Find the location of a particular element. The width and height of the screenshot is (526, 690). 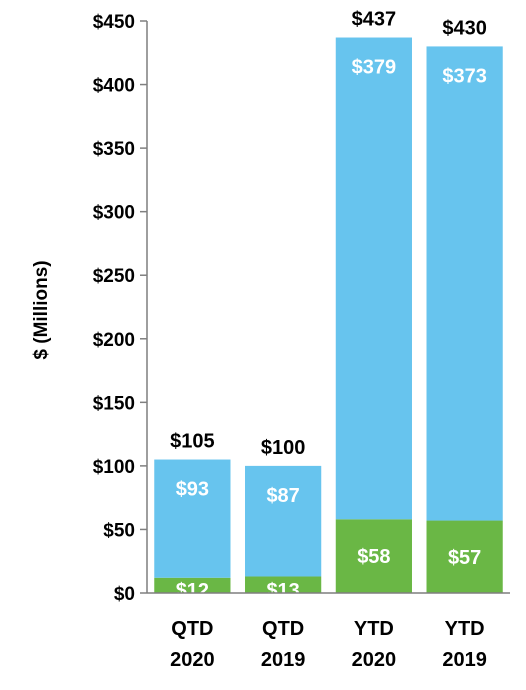

bar-total-label: $105 is located at coordinates (192, 442).